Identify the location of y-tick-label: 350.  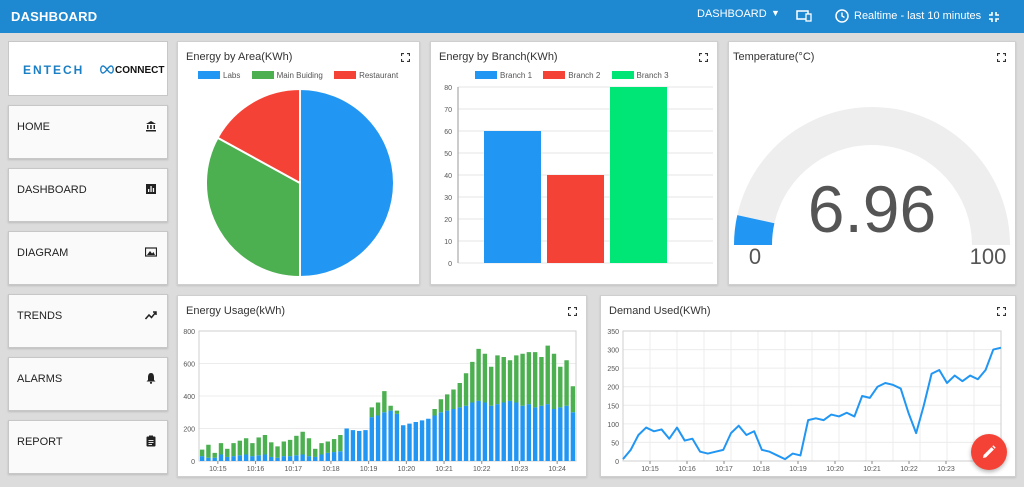
(613, 332).